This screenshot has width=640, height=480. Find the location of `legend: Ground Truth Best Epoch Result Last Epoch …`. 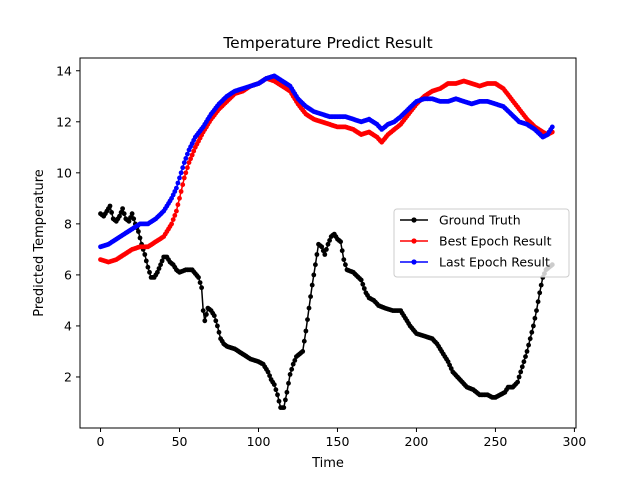

legend: Ground Truth Best Epoch Result Last Epoch … is located at coordinates (481, 243).